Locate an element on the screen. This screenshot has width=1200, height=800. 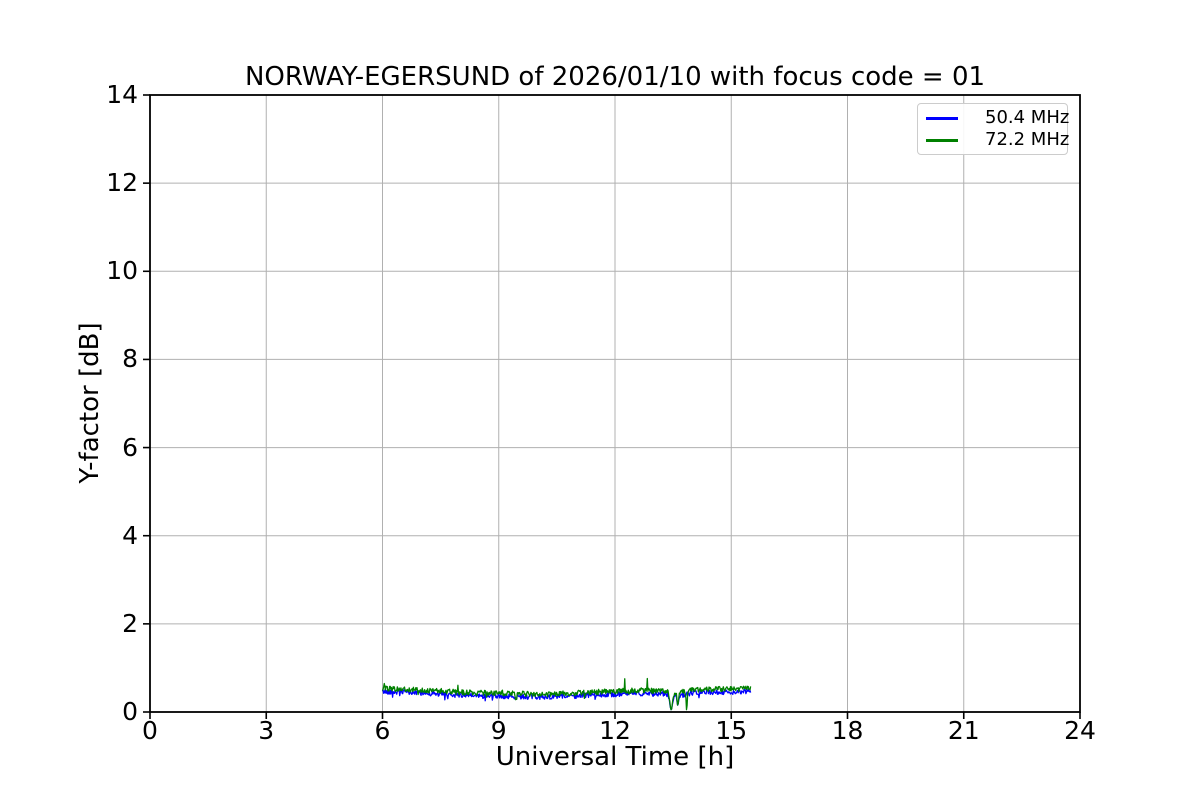
x-tick-label: 6 is located at coordinates (382, 730).